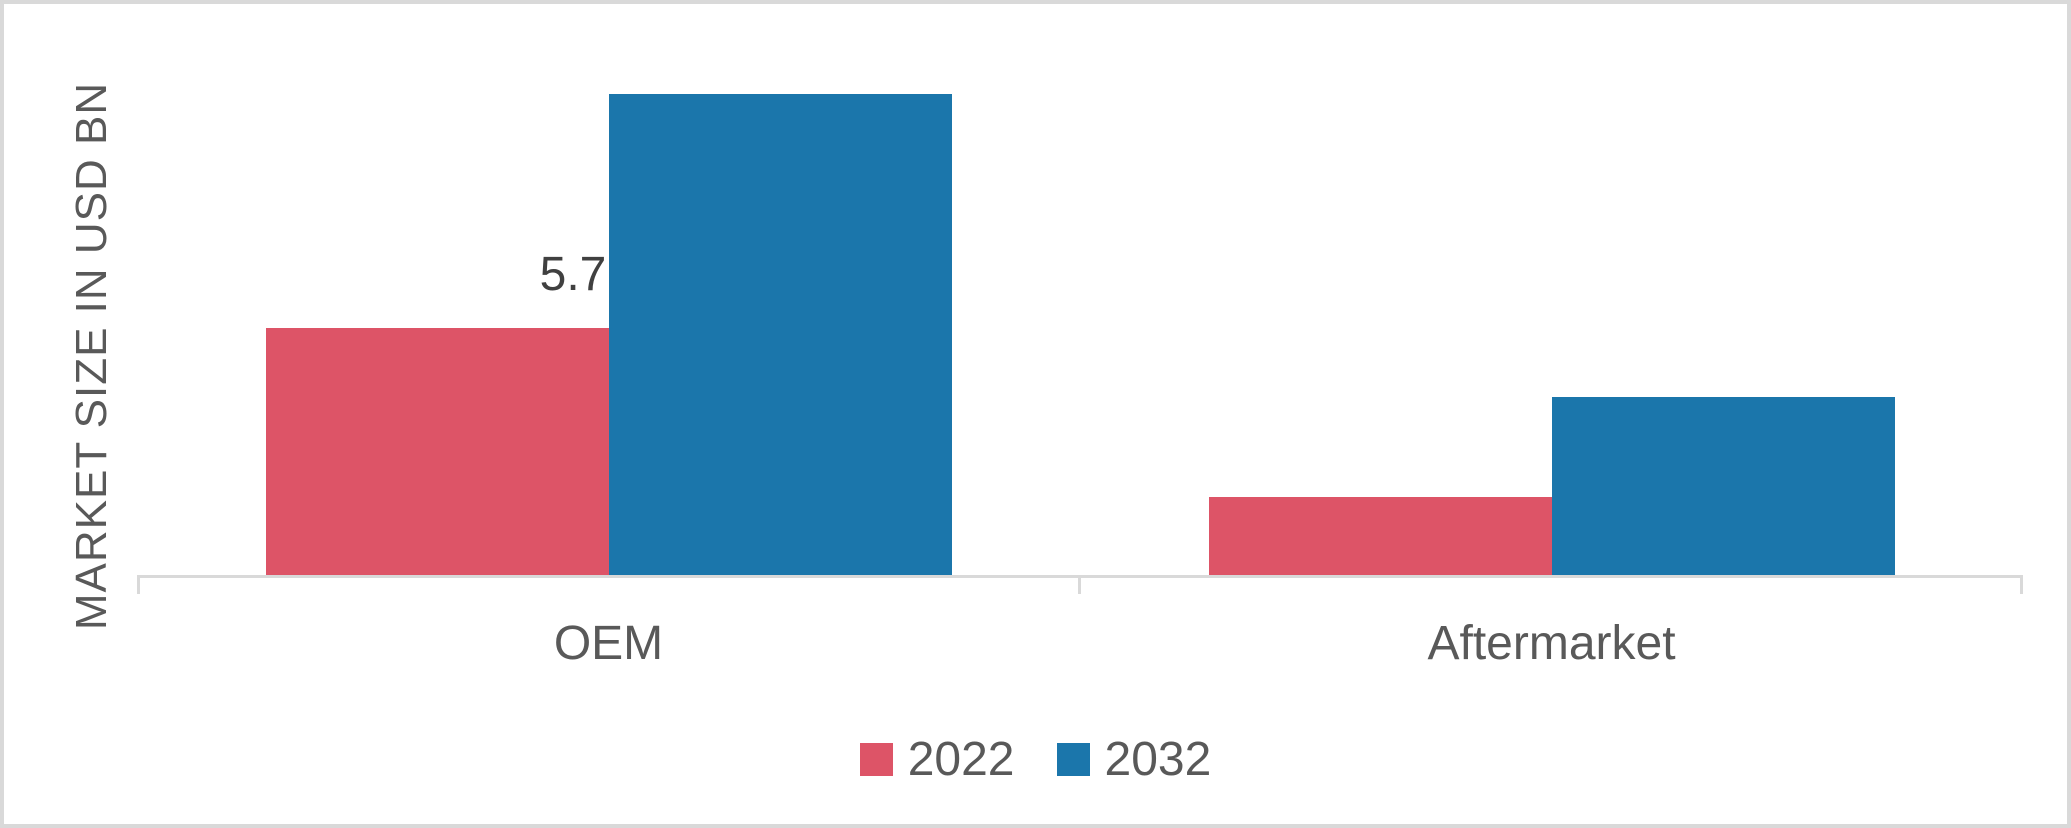 The image size is (2071, 828). What do you see at coordinates (1035, 759) in the screenshot?
I see `legend: 2022 2032` at bounding box center [1035, 759].